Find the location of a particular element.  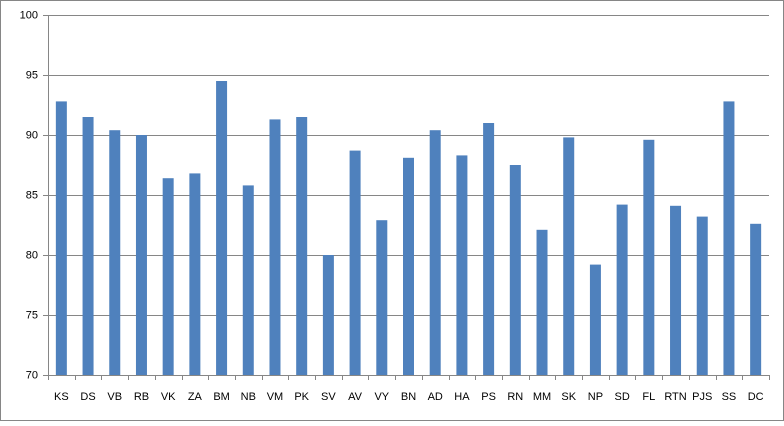

x-tick-label: PK is located at coordinates (301, 397).